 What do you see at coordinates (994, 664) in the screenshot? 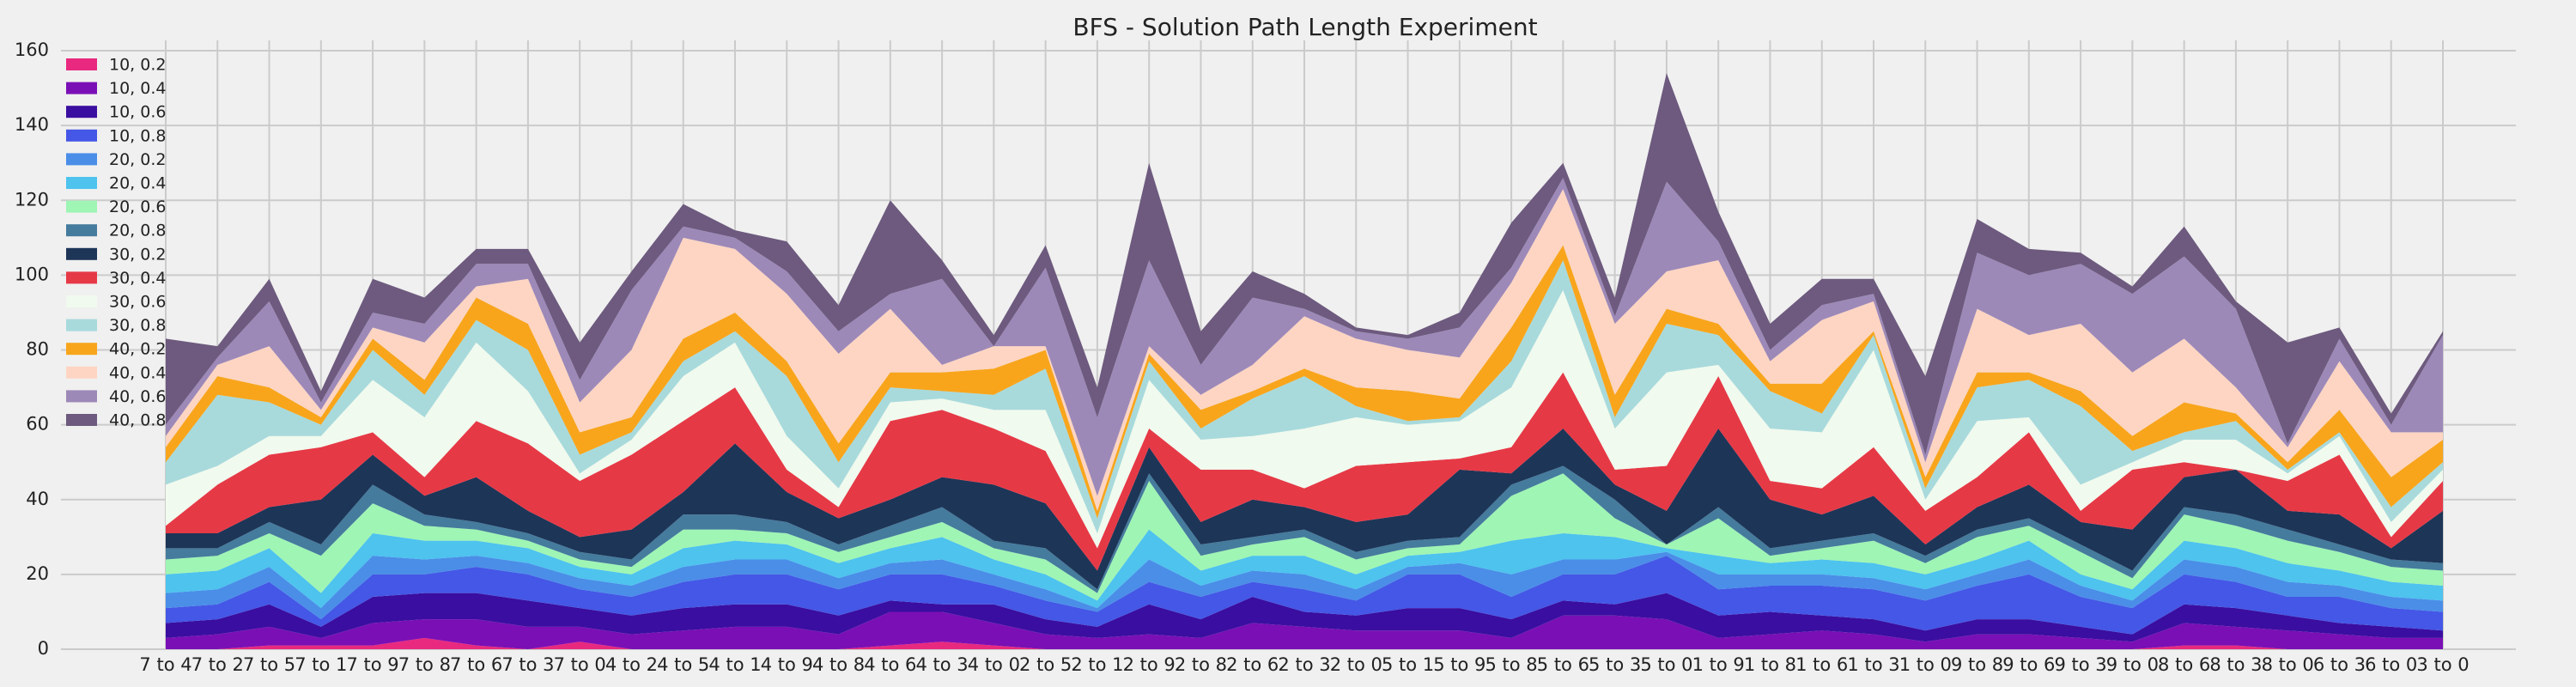
I see `x-tick-label: 4 to 0` at bounding box center [994, 664].